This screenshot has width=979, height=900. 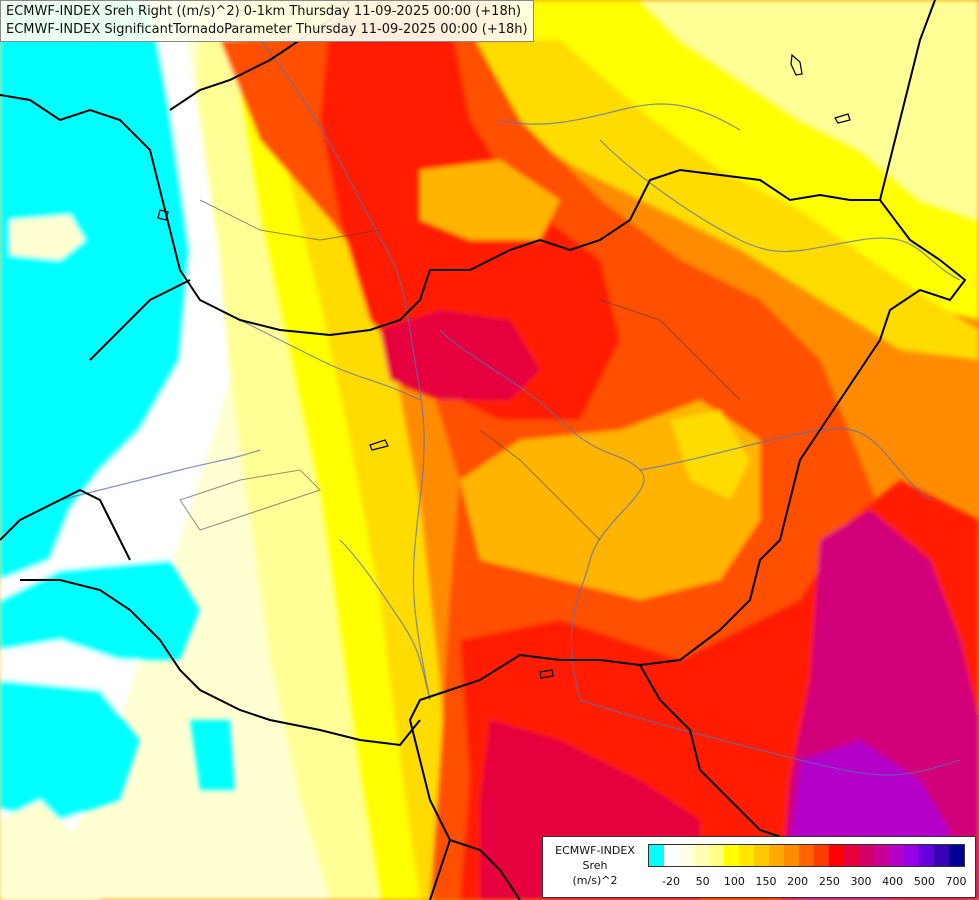 I want to click on legend-tick-label: 700, so click(x=956, y=881).